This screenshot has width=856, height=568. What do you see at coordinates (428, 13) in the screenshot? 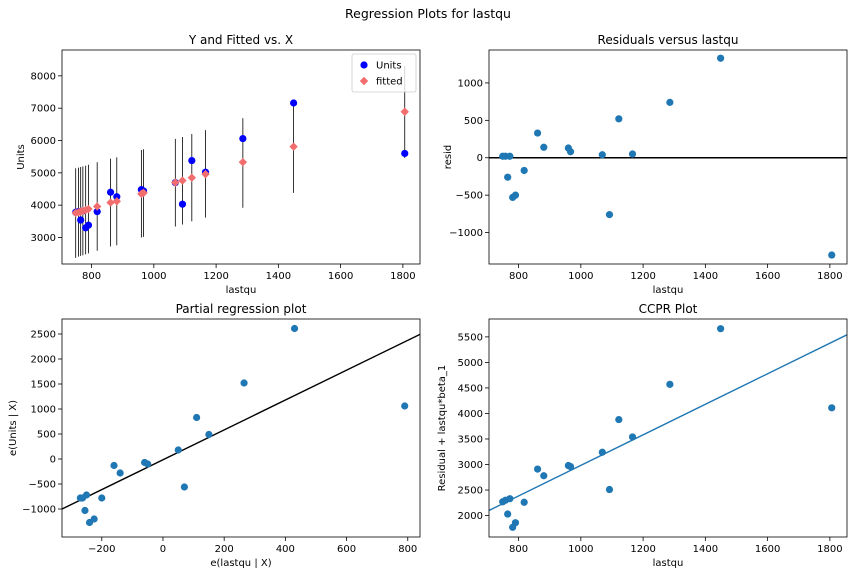
I see `figure-title: Regression Plots for lastqu` at bounding box center [428, 13].